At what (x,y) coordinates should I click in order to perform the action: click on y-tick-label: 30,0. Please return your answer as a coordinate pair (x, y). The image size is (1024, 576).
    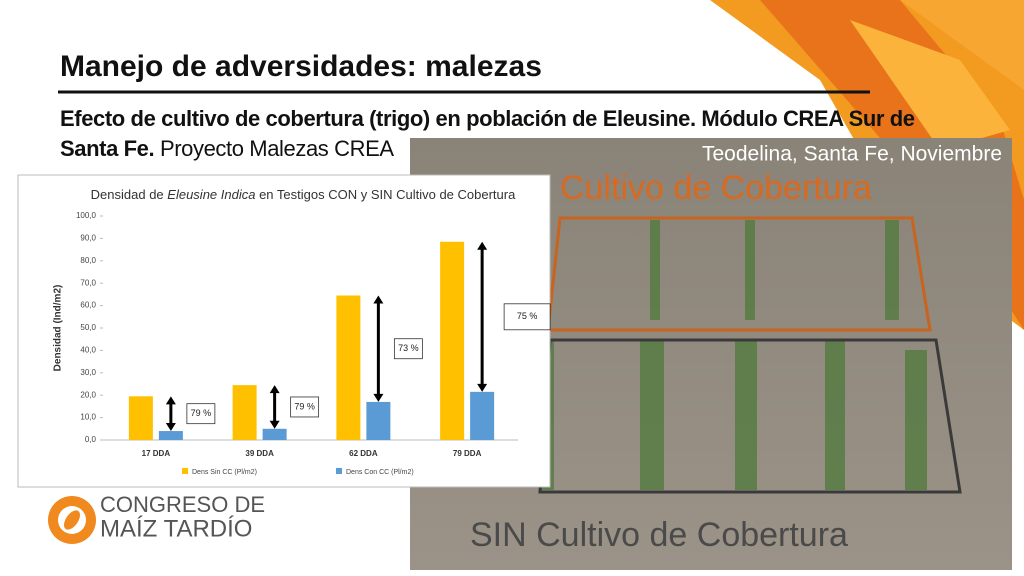
    Looking at the image, I should click on (88, 372).